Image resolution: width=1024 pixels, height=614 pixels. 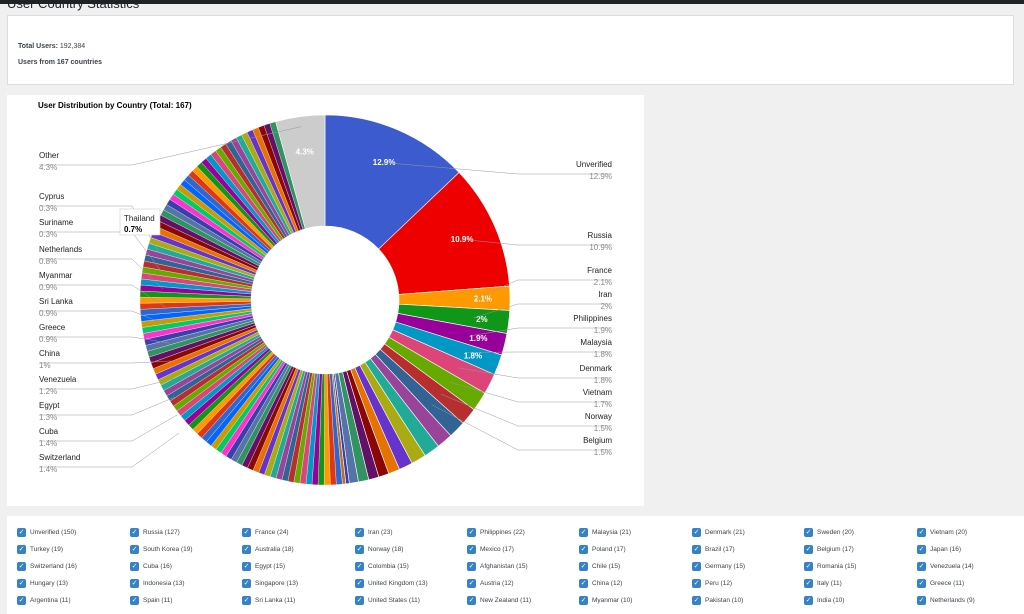 I want to click on country-filter-item: ✓ Singapore (13), so click(x=270, y=583).